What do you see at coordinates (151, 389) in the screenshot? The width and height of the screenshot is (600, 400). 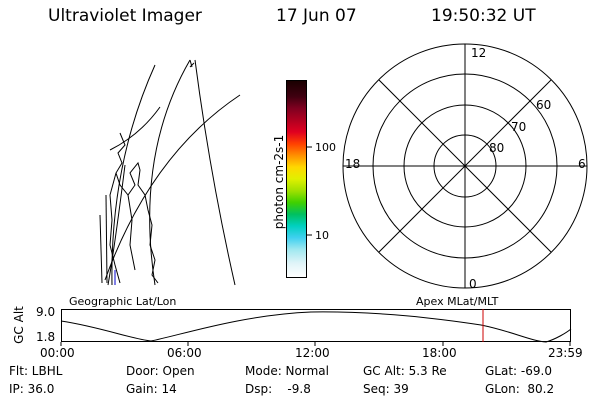 I see `status-gain: Gain: 14` at bounding box center [151, 389].